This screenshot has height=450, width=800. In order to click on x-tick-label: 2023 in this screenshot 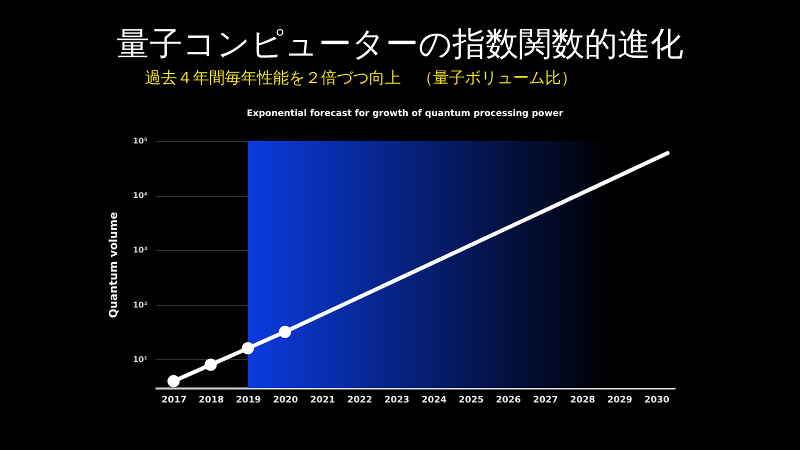, I will do `click(397, 401)`.